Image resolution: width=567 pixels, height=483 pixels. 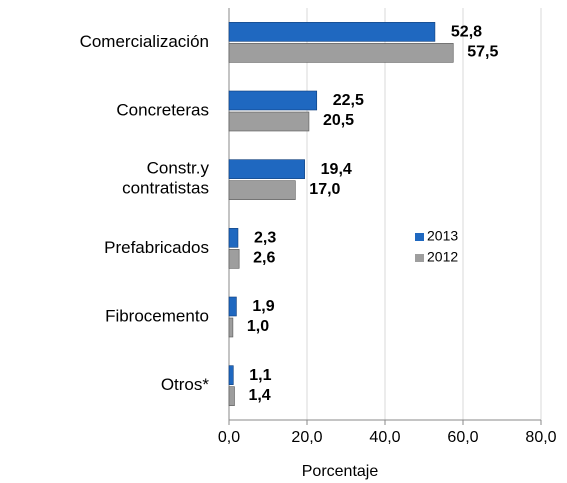 What do you see at coordinates (229, 437) in the screenshot?
I see `x-tick-label: 0,0` at bounding box center [229, 437].